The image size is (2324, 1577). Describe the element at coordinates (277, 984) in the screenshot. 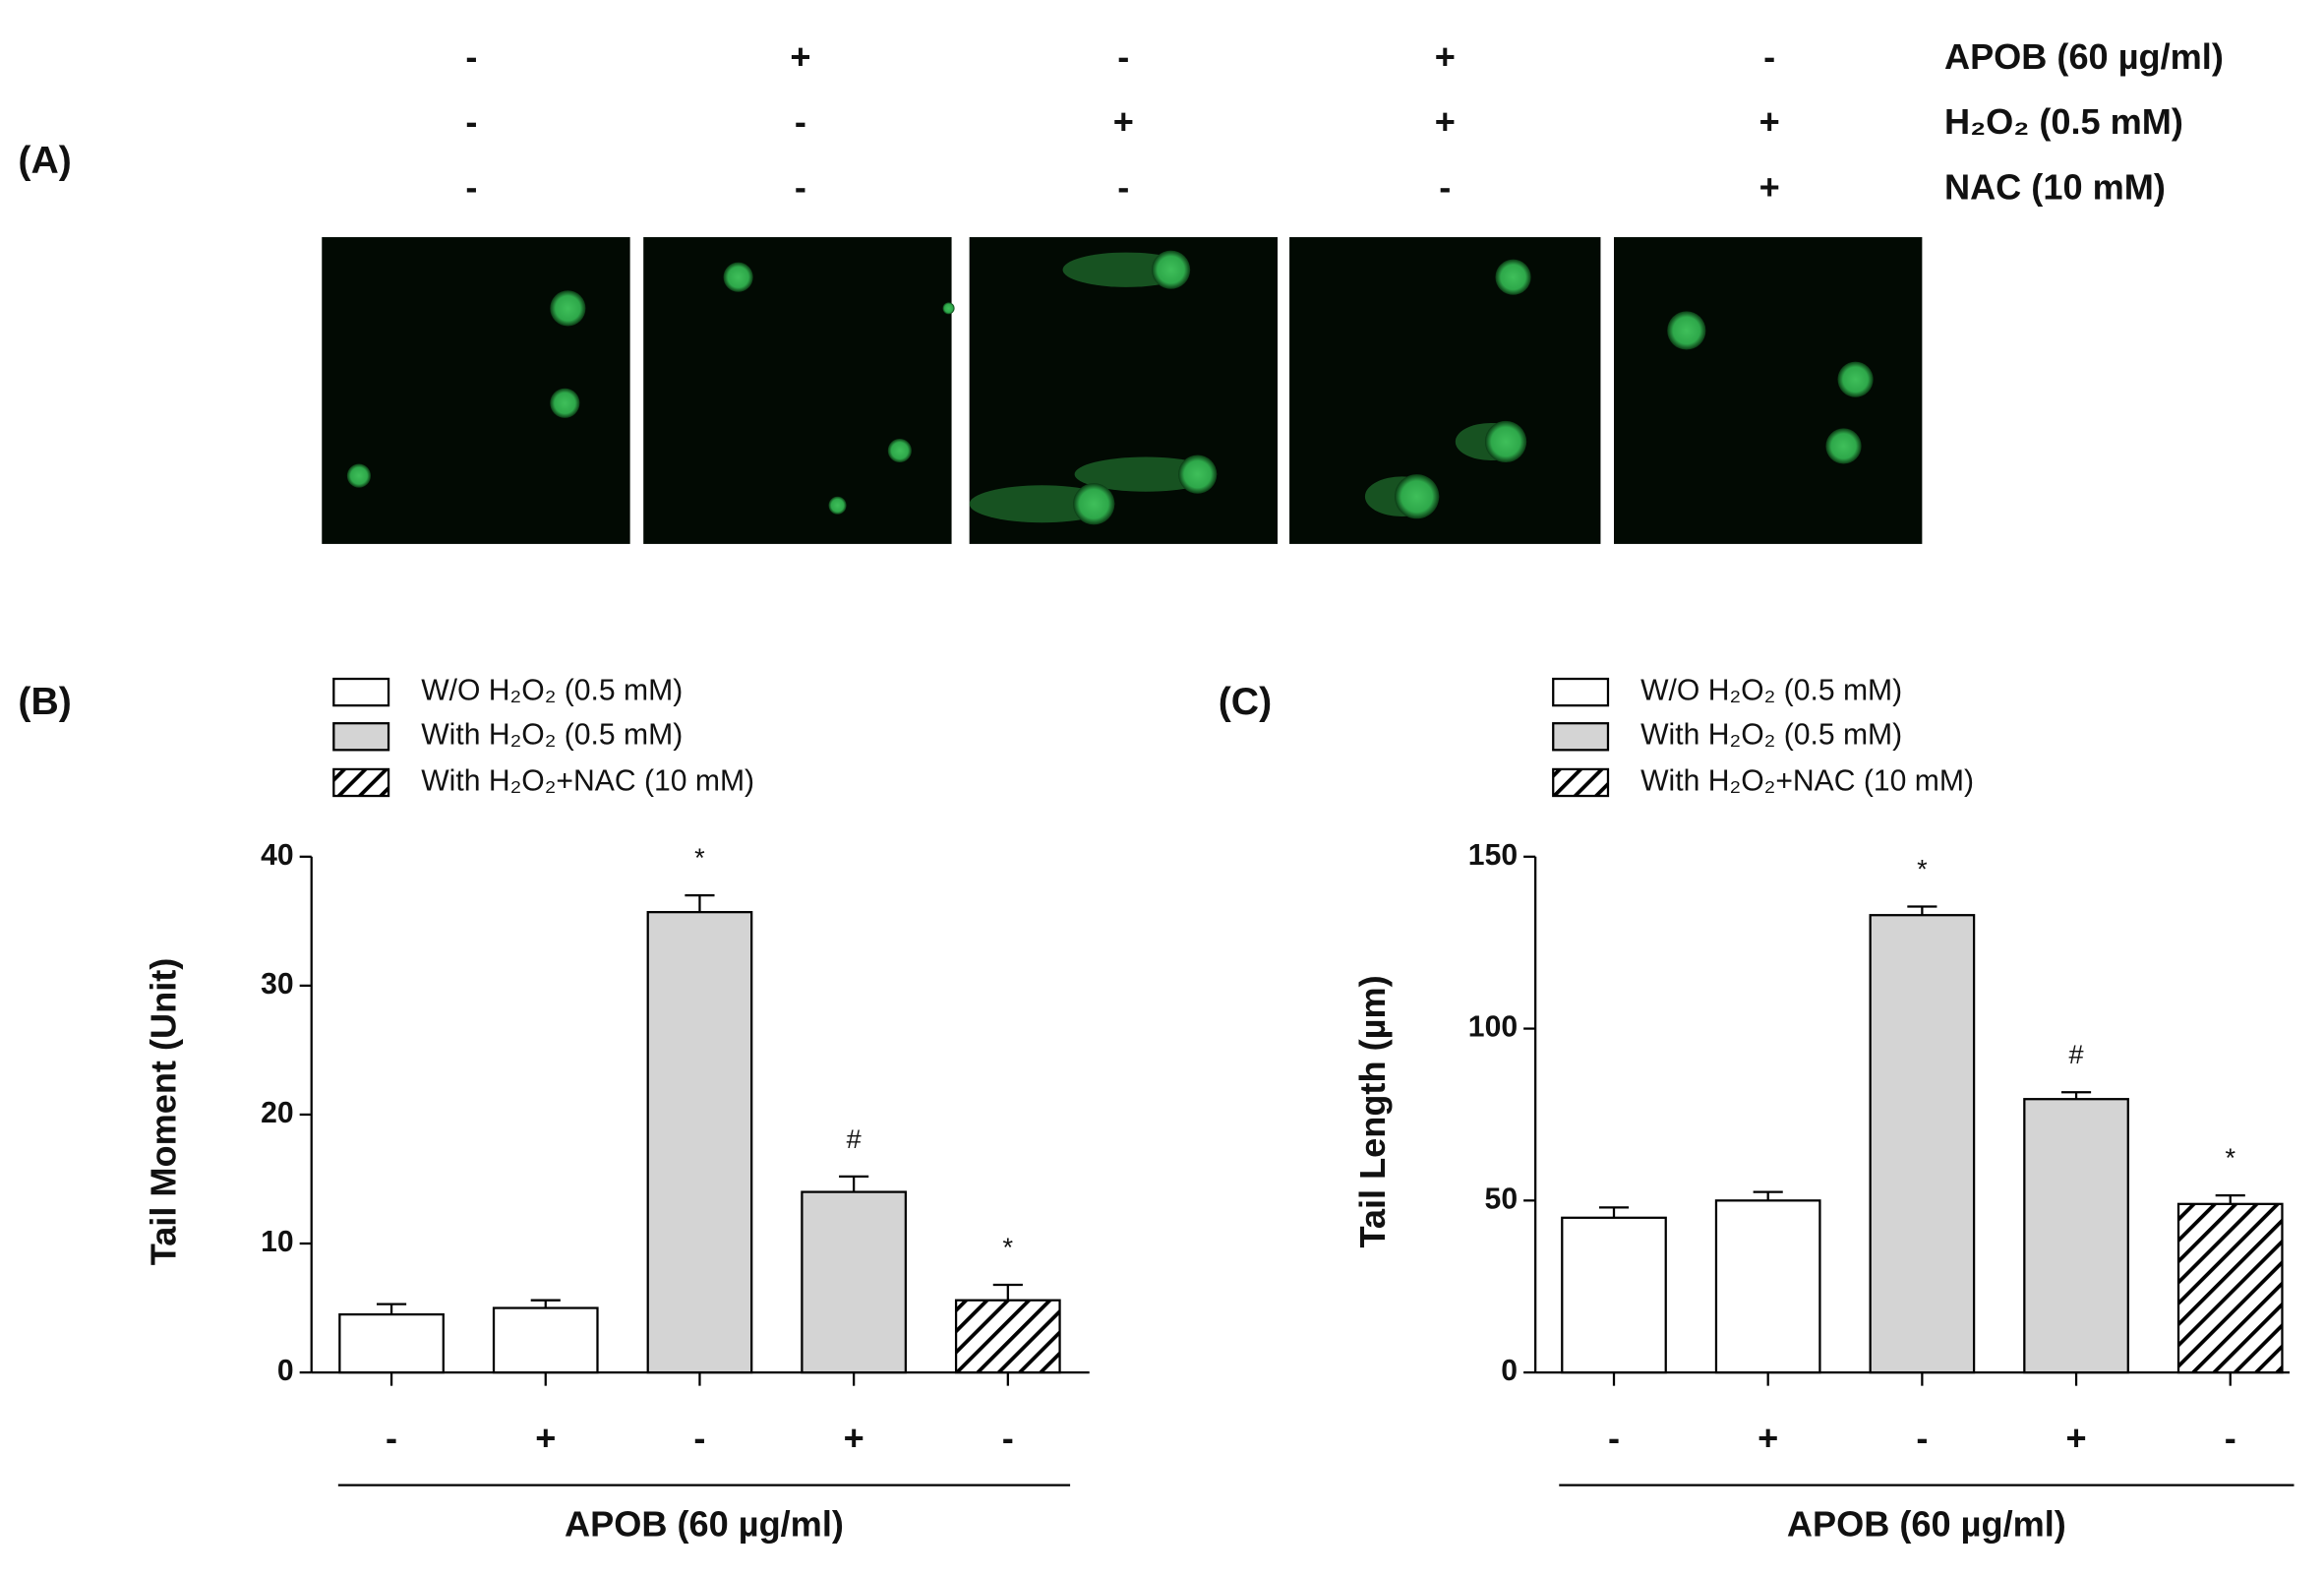

I see `y-tick-label: 30` at that location.